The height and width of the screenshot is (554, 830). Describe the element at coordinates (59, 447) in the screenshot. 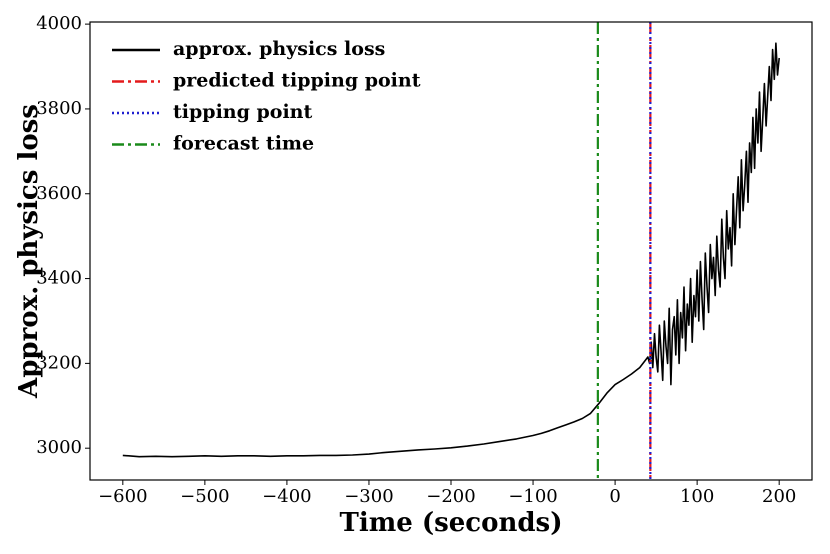

I see `y-tick-label: 3000` at that location.